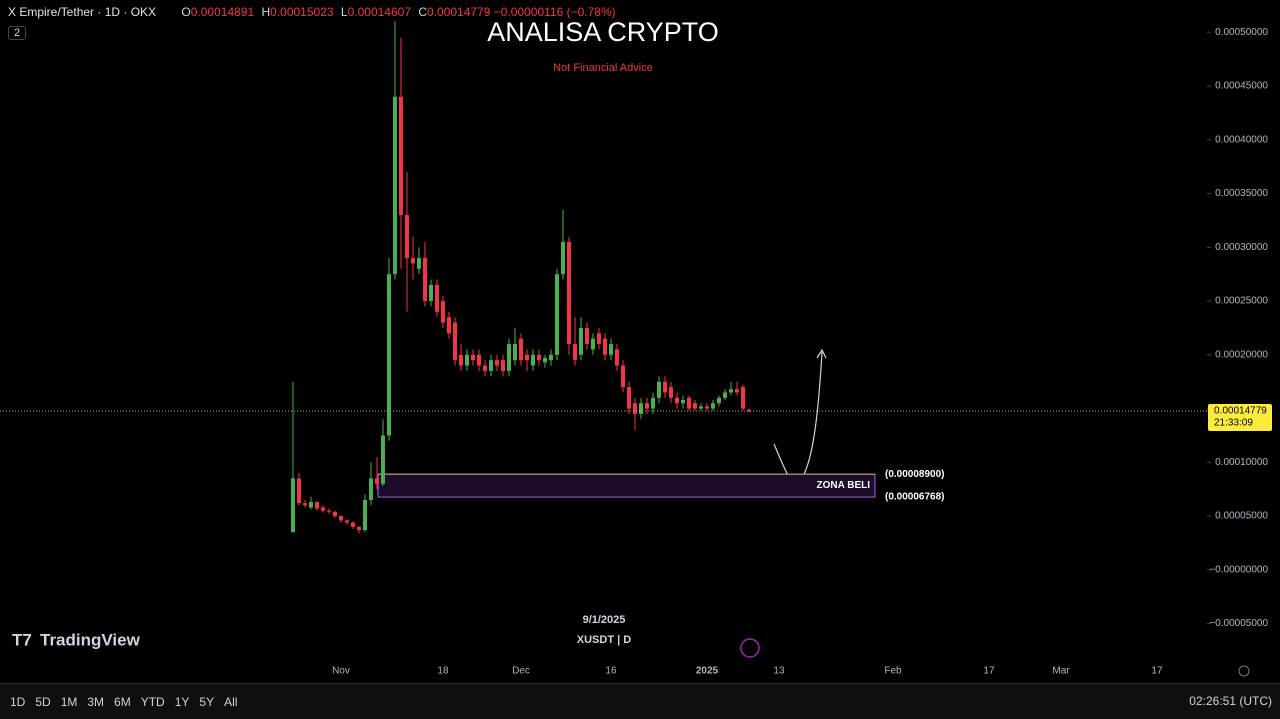 The image size is (1280, 719). I want to click on countdown: 21:33:09, so click(1233, 423).